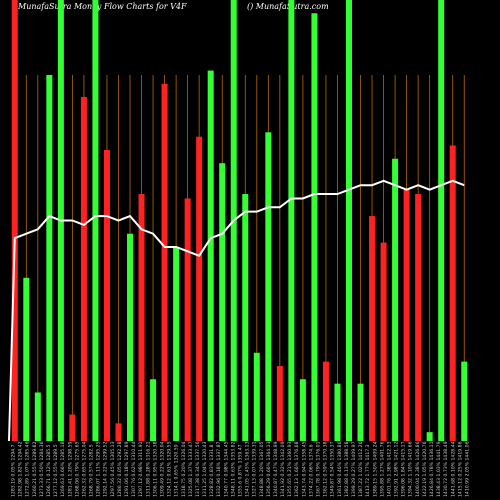 The image size is (500, 500). Describe the element at coordinates (311, 470) in the screenshot. I see `x-tick-label: 1374.22 0.06% 1374.6` at that location.